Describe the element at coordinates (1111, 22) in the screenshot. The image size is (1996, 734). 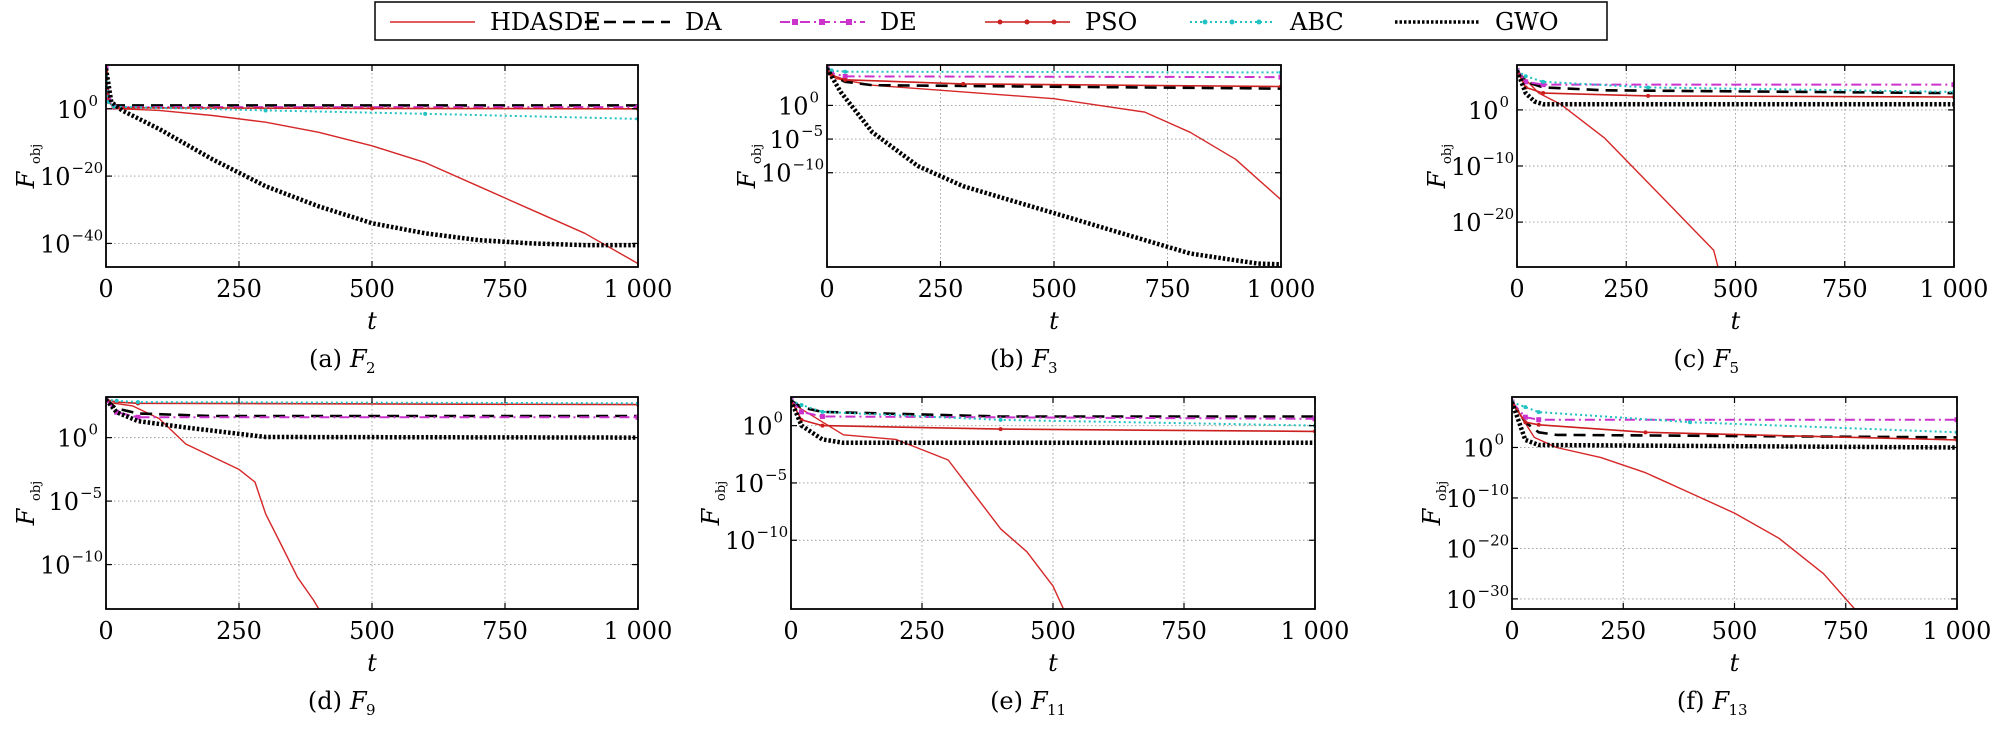
I see `legend-label: PSO` at that location.